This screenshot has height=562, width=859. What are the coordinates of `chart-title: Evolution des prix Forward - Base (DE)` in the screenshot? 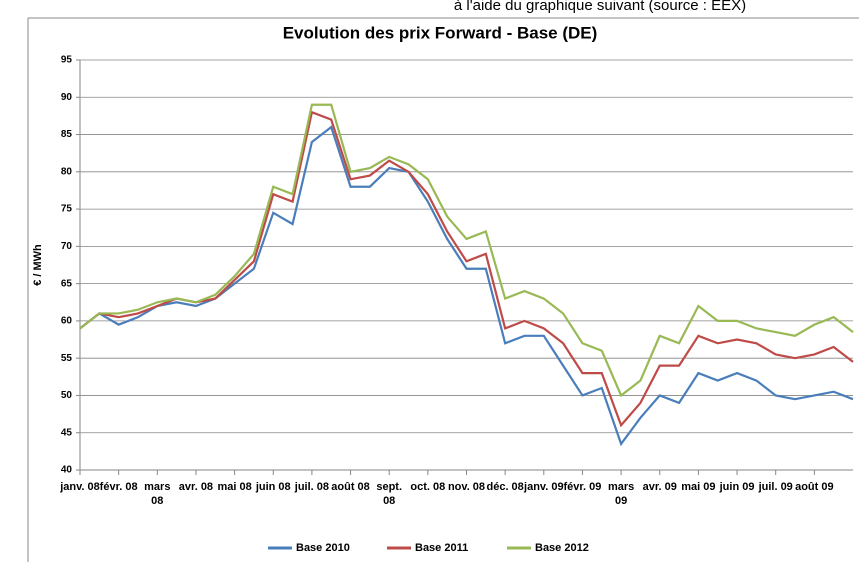 It's located at (440, 32).